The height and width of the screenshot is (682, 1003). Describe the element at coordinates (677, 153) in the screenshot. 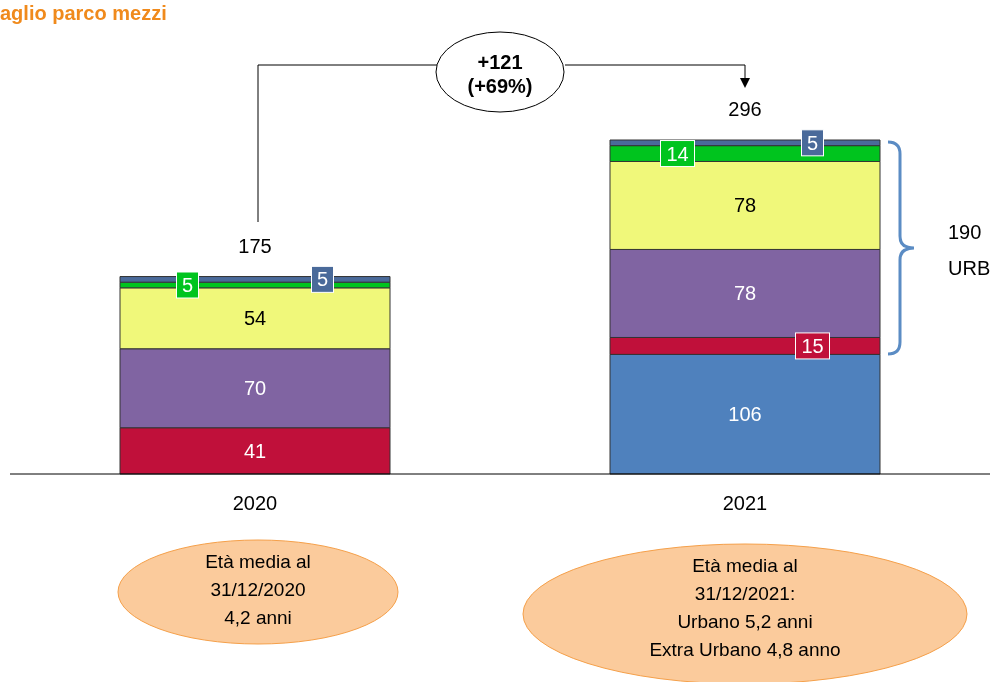

I see `data-label: 14` at that location.